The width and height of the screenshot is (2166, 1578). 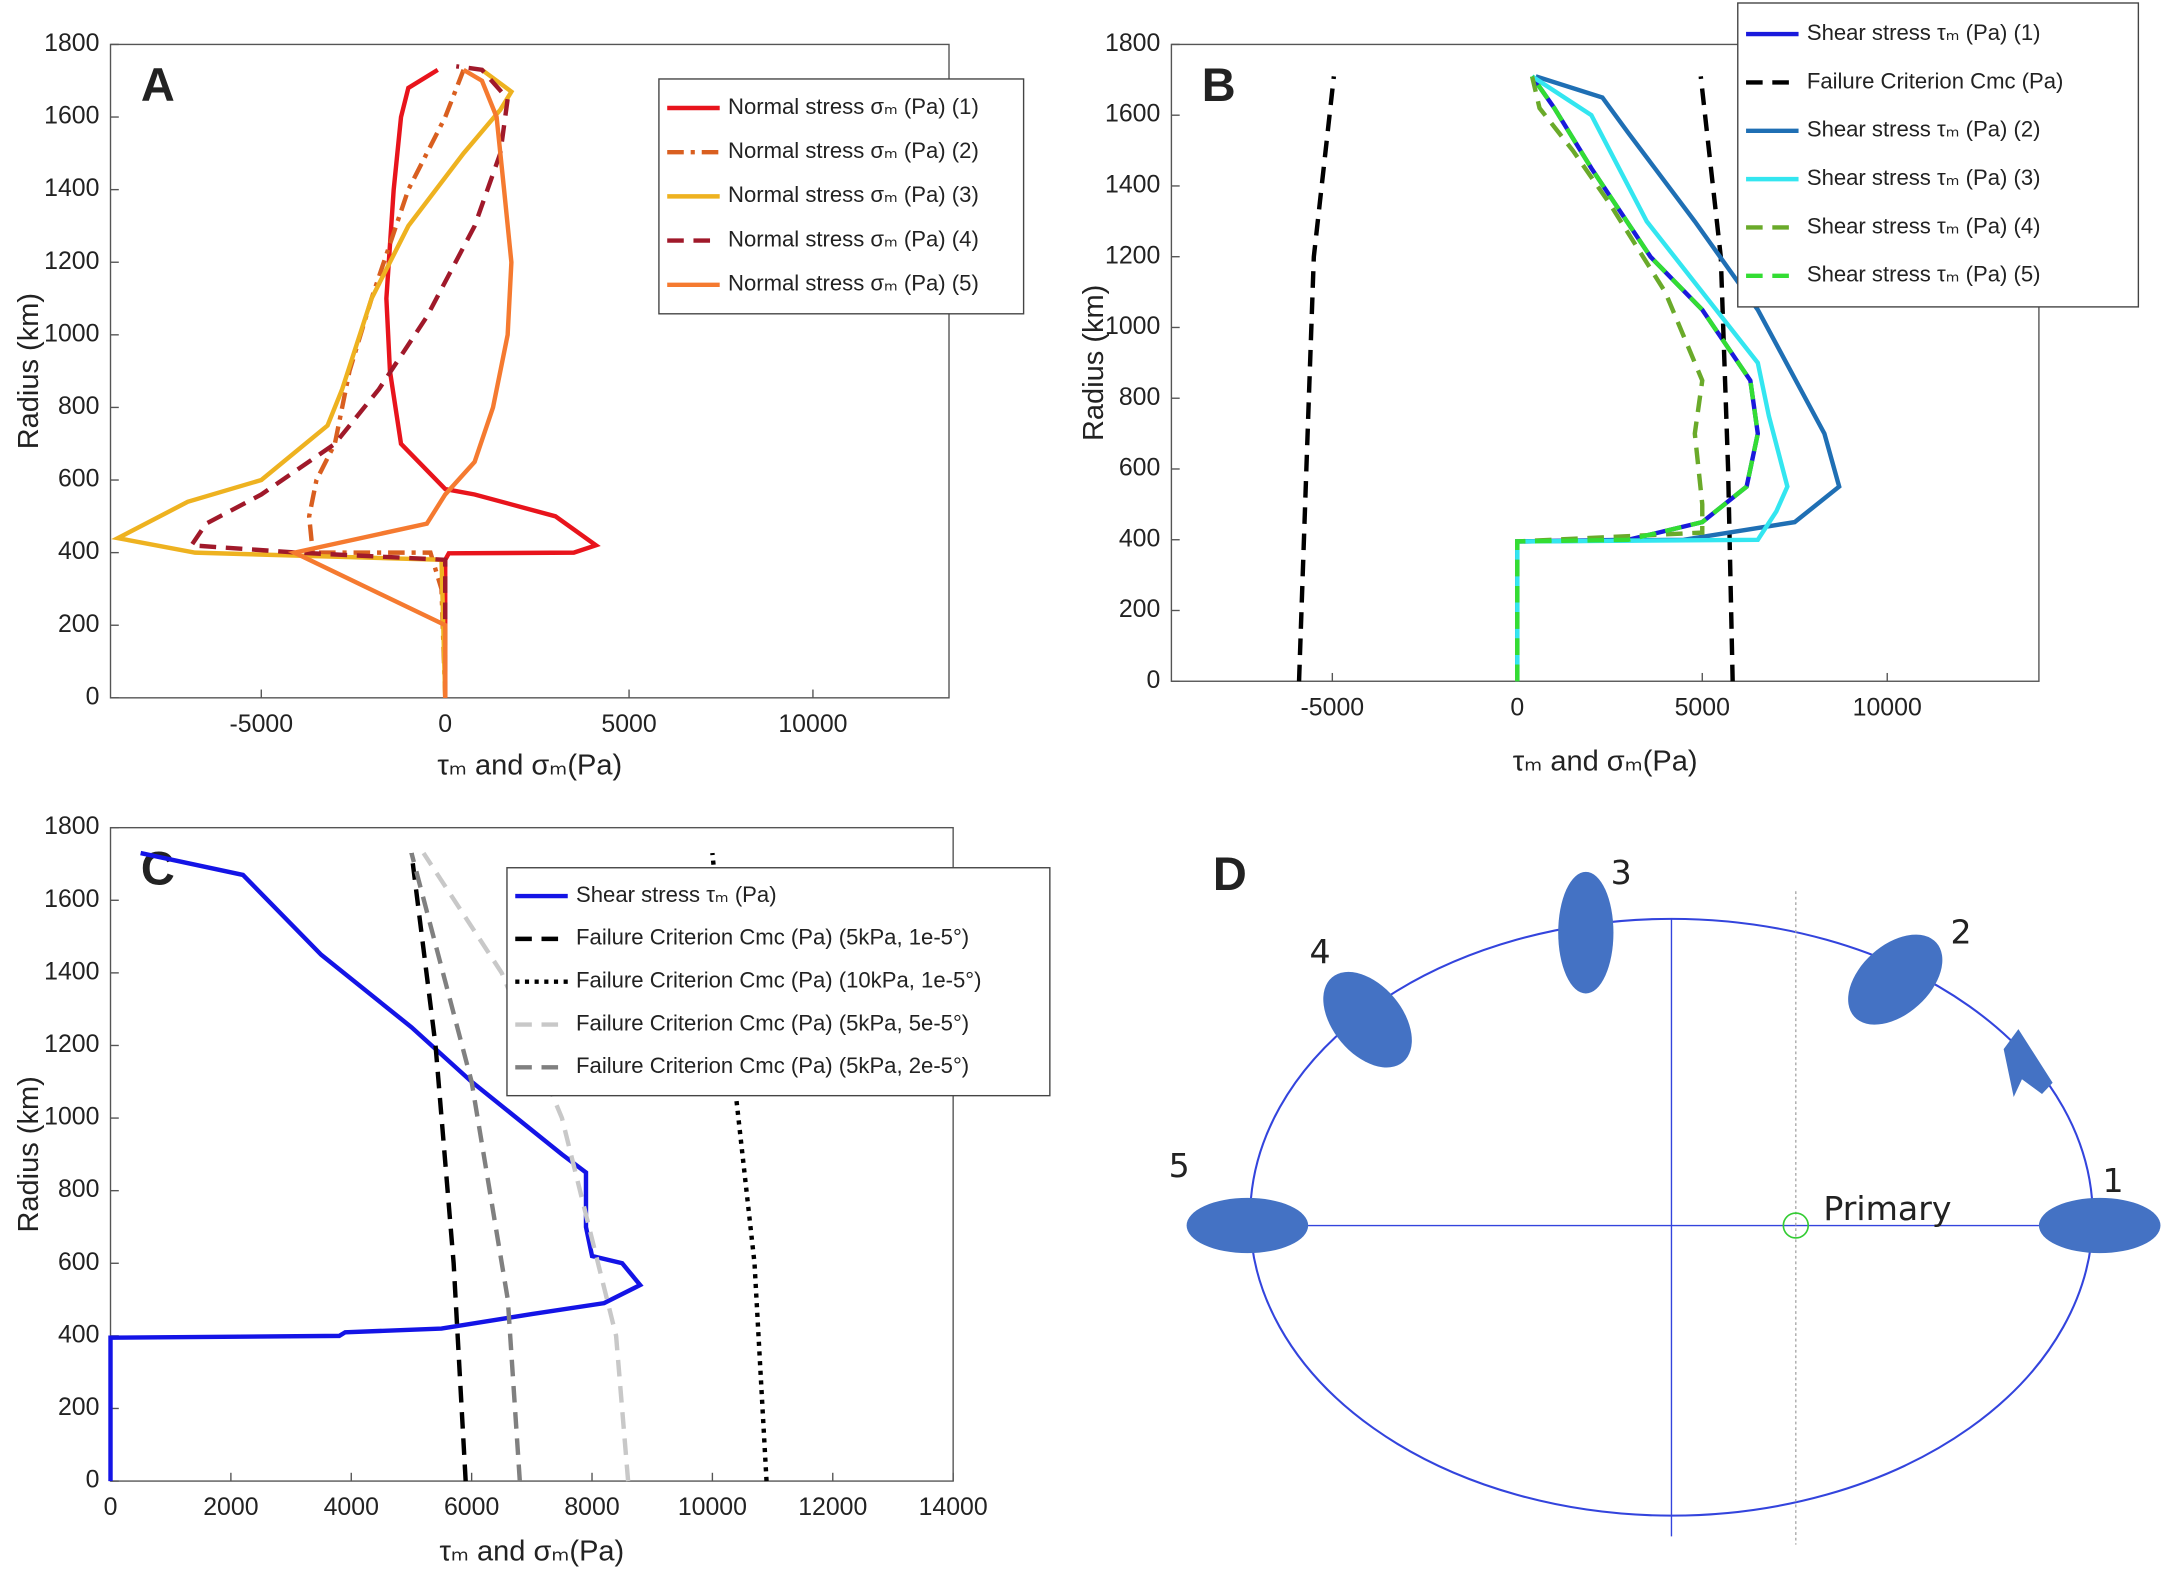 I want to click on x-tick-label: 8000, so click(x=591, y=1507).